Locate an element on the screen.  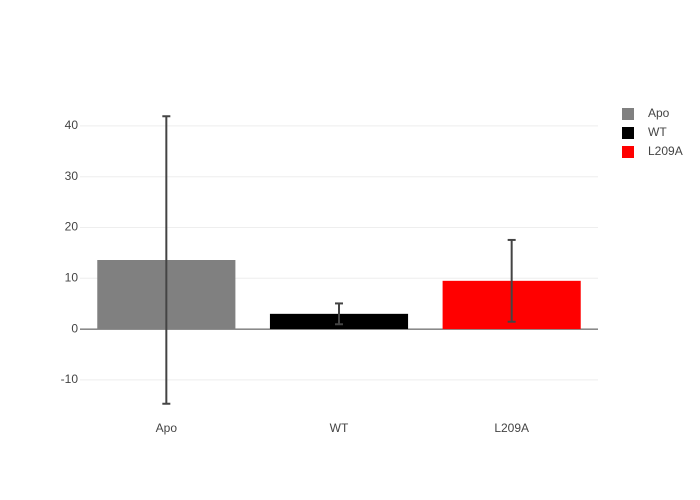
x-tick-label: WT is located at coordinates (339, 428).